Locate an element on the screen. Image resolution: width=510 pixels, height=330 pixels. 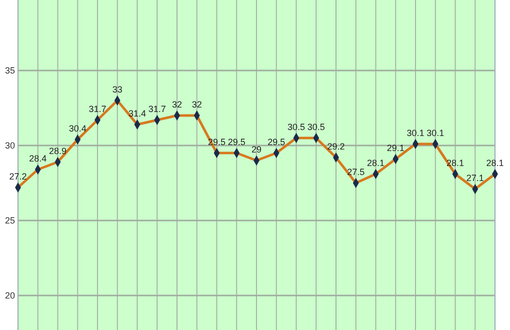
data-label: 27.5 is located at coordinates (356, 172).